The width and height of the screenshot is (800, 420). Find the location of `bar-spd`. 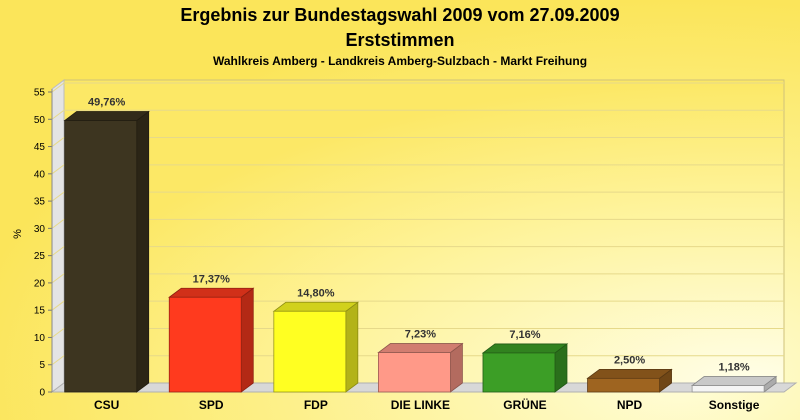

bar-spd is located at coordinates (211, 340).